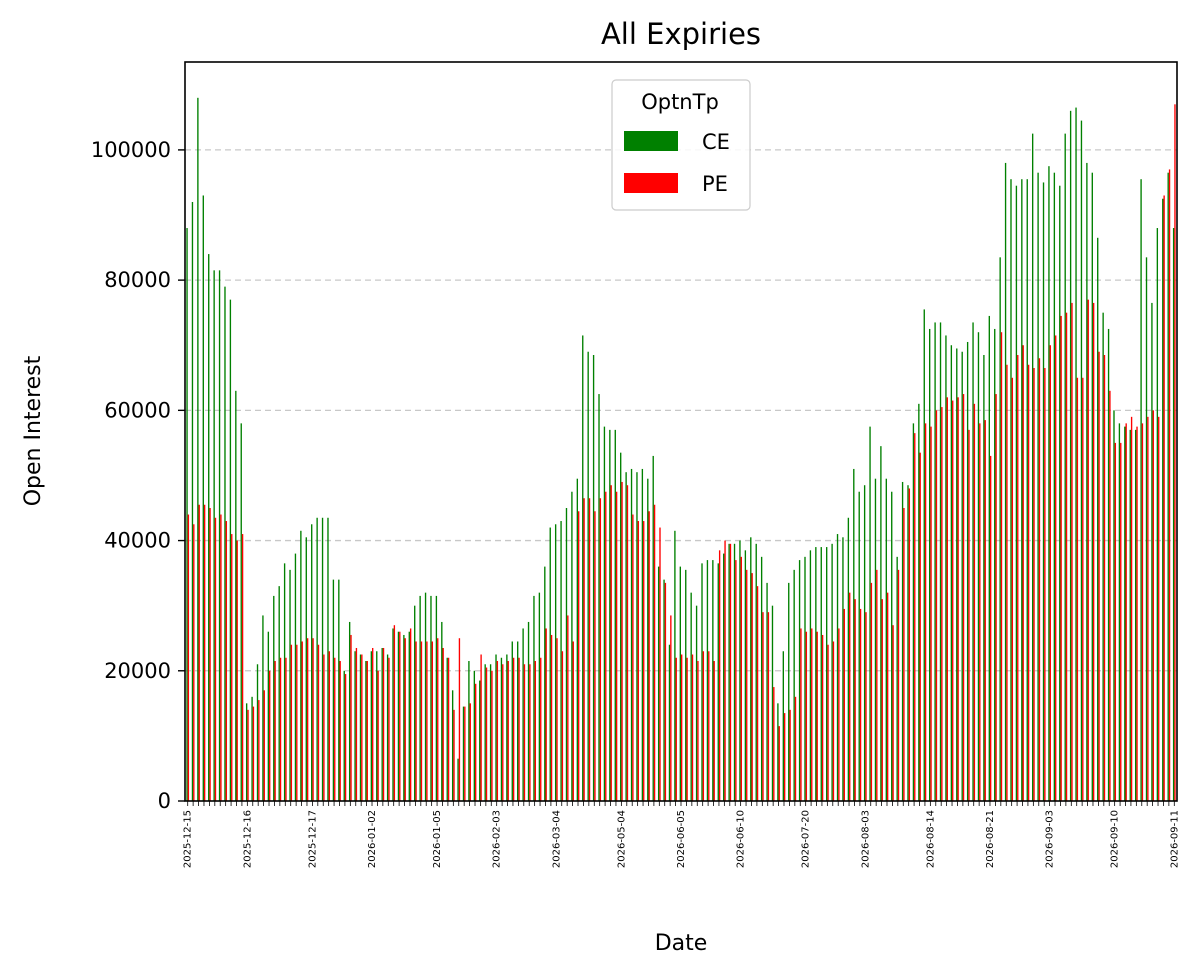  Describe the element at coordinates (1115, 839) in the screenshot. I see `x-tick-label: 2026-09-10` at that location.